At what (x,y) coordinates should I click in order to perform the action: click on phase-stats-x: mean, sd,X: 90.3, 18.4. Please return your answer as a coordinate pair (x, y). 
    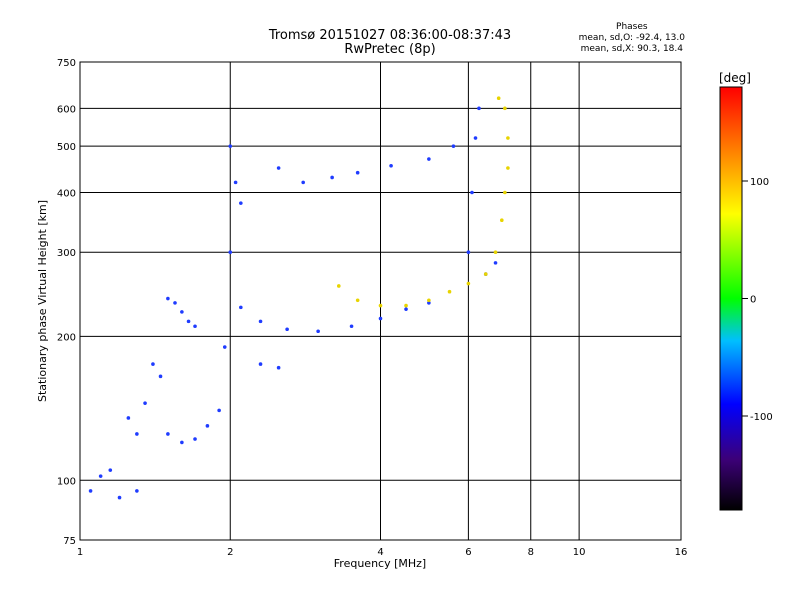
    Looking at the image, I should click on (631, 49).